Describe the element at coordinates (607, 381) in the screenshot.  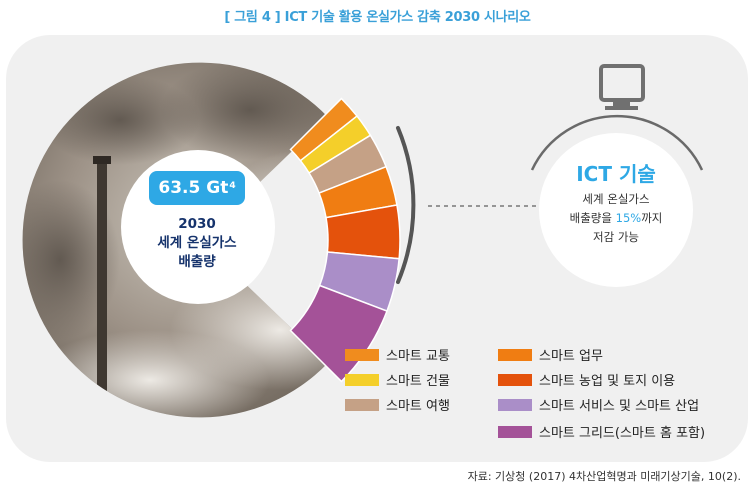
I see `legend-label: 스마트 농업 및 토지 이용` at that location.